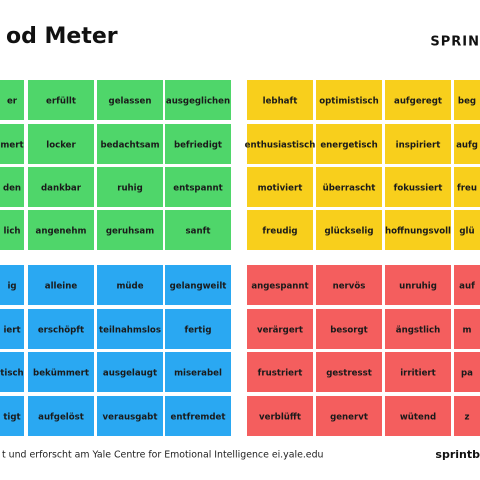 This screenshot has width=480, height=480. I want to click on mood-label: besorgt, so click(349, 331).